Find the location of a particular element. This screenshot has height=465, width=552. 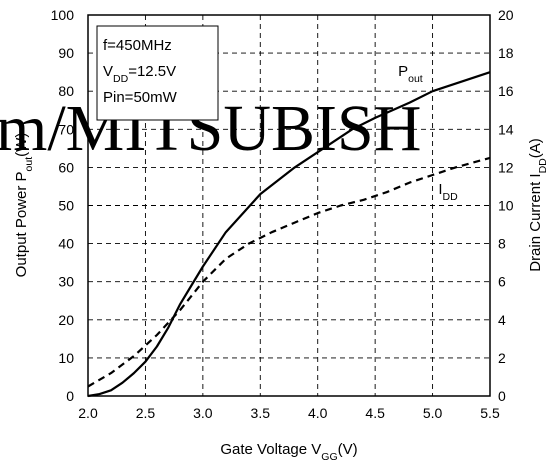

x-tick-label: 3.0 is located at coordinates (203, 413).